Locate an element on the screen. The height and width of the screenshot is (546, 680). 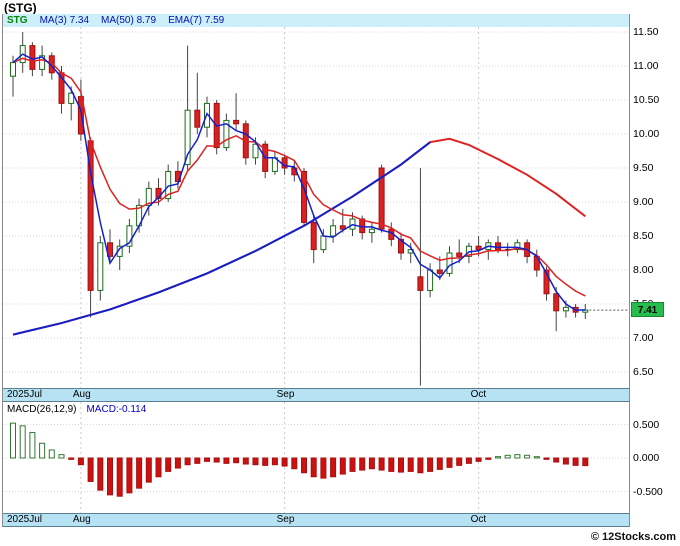
price-axis-tick: 9.00 is located at coordinates (643, 202).